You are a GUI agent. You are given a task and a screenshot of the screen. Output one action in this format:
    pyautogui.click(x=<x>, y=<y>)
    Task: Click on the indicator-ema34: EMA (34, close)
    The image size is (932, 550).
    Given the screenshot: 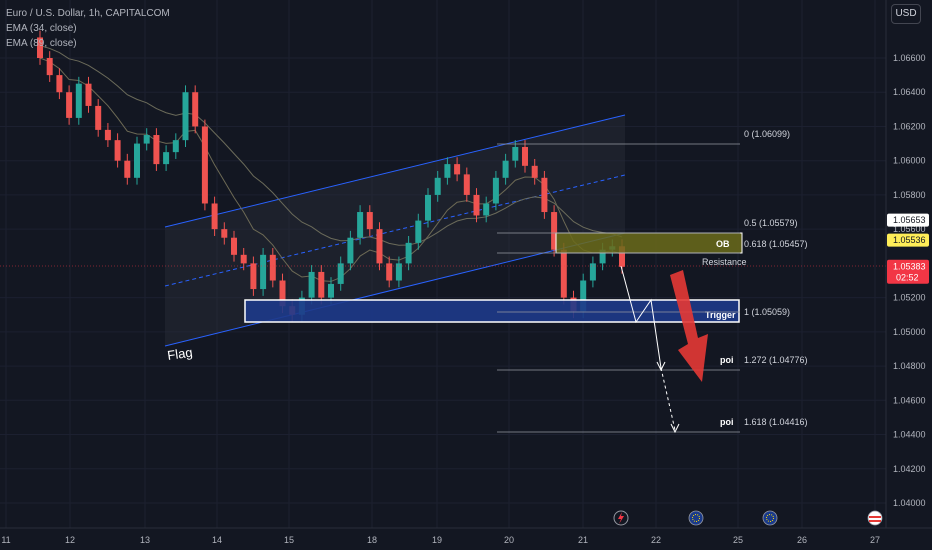 What is the action you would take?
    pyautogui.click(x=41, y=28)
    